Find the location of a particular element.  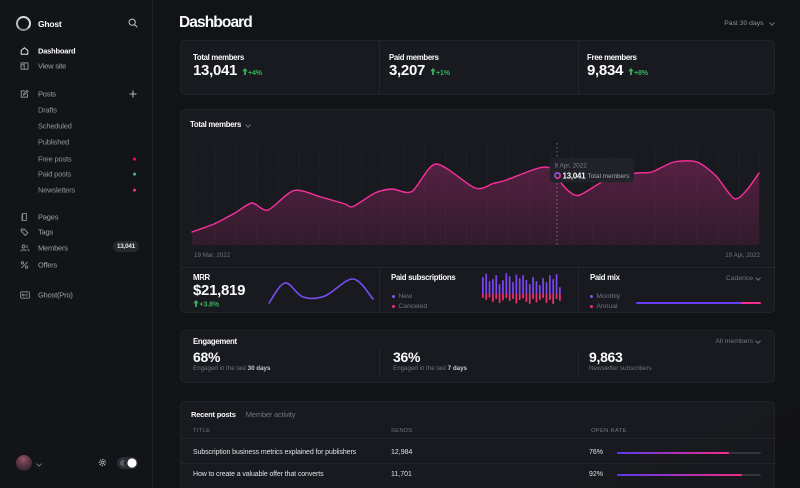

svg-text: 13,041 is located at coordinates (575, 175).